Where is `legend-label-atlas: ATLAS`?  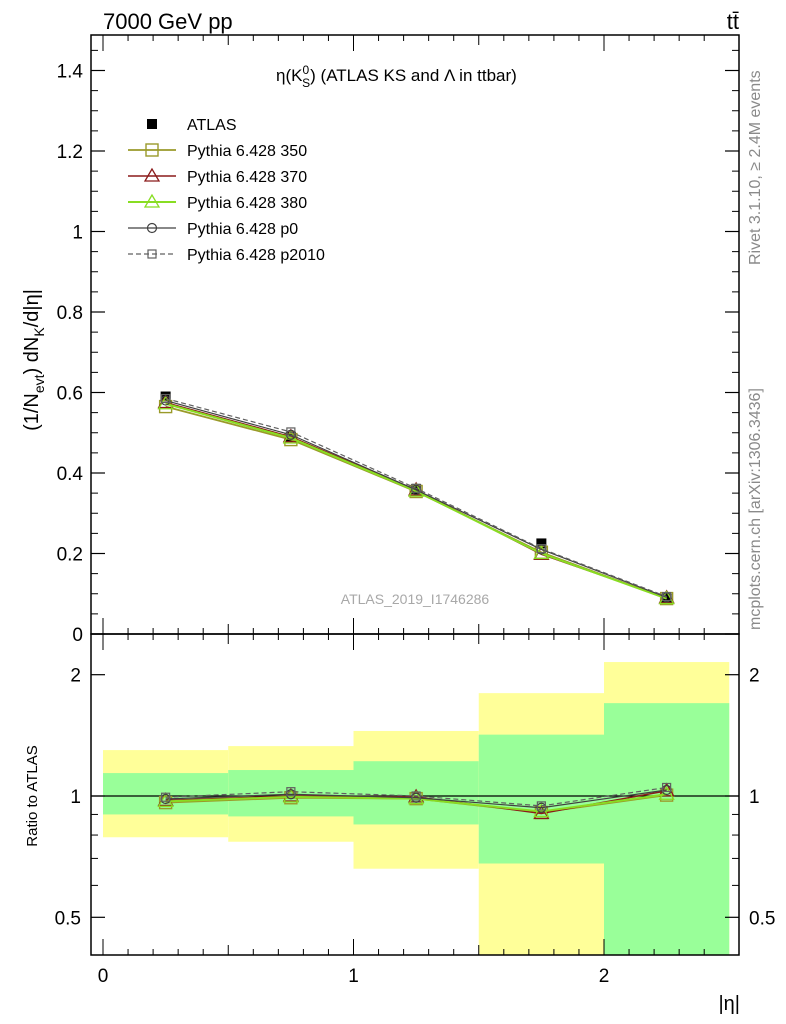
legend-label-atlas: ATLAS is located at coordinates (212, 125).